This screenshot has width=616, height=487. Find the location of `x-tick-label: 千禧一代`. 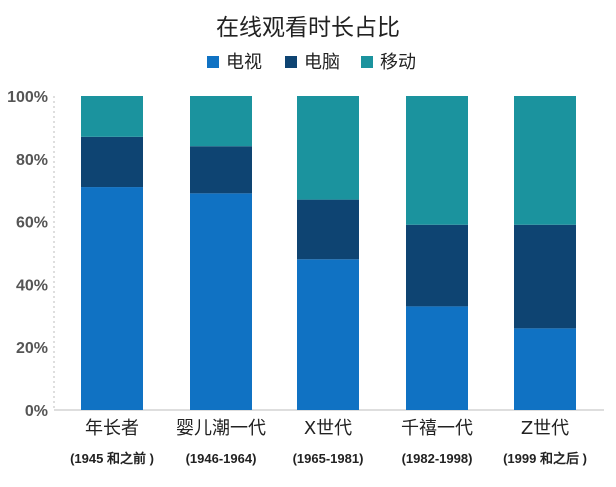

x-tick-label: 千禧一代 is located at coordinates (437, 428).